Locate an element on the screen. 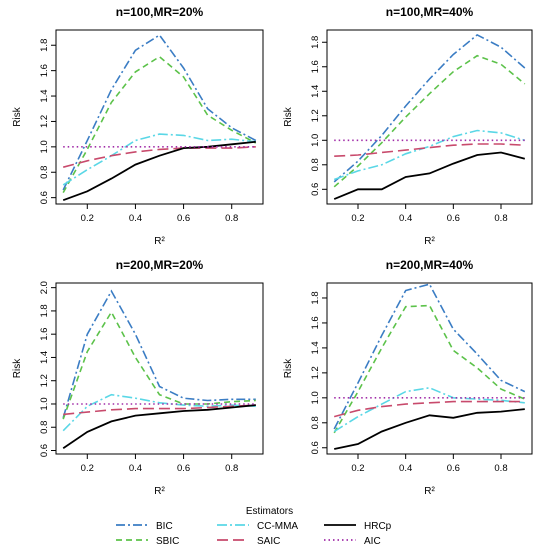 The image size is (539, 555). legend-title: Estimators is located at coordinates (269, 511).